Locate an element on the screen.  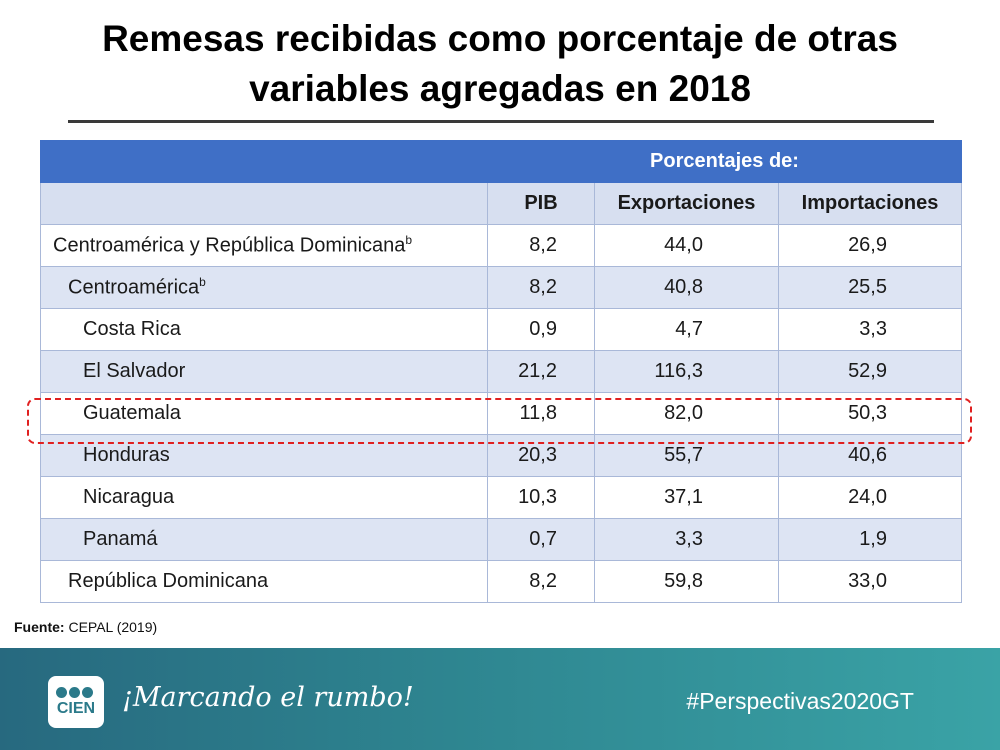
table-row: Panamá 0,7 3,3 1,9 is located at coordinates (501, 539).